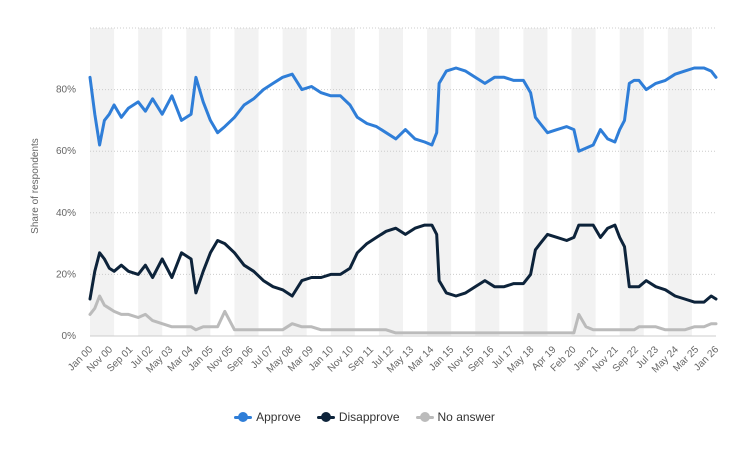 Image resolution: width=729 pixels, height=453 pixels. I want to click on legend-label-disapprove: Disapprove, so click(369, 417).